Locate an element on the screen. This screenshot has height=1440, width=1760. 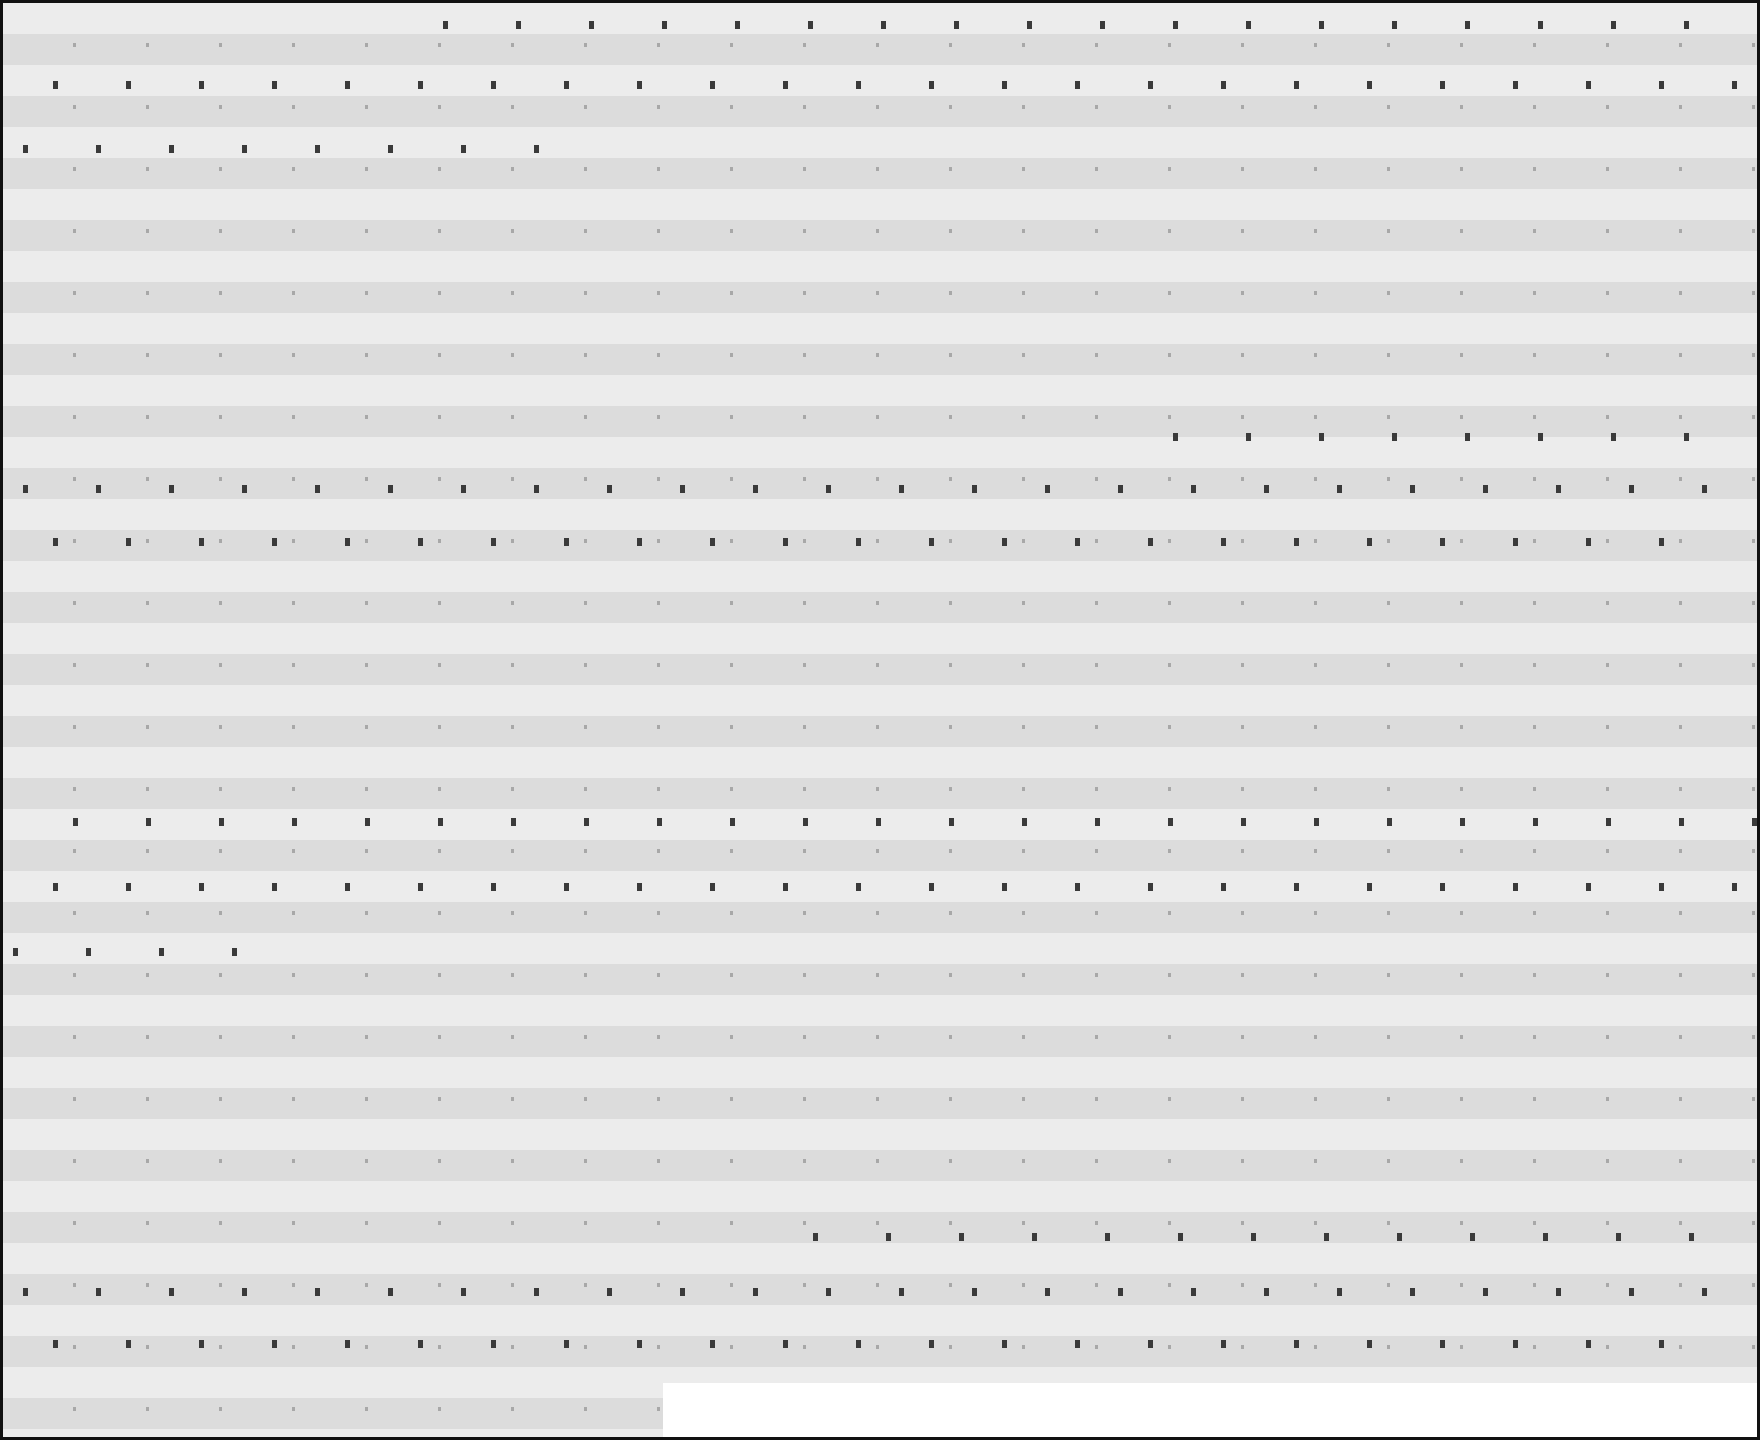
blank-area is located at coordinates (1210, 1410).